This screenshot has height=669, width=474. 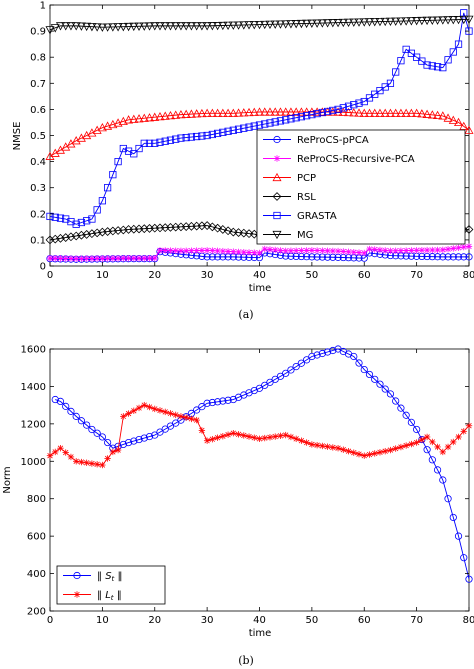 I want to click on panel-a-legend-label: RSL, so click(x=306, y=197).